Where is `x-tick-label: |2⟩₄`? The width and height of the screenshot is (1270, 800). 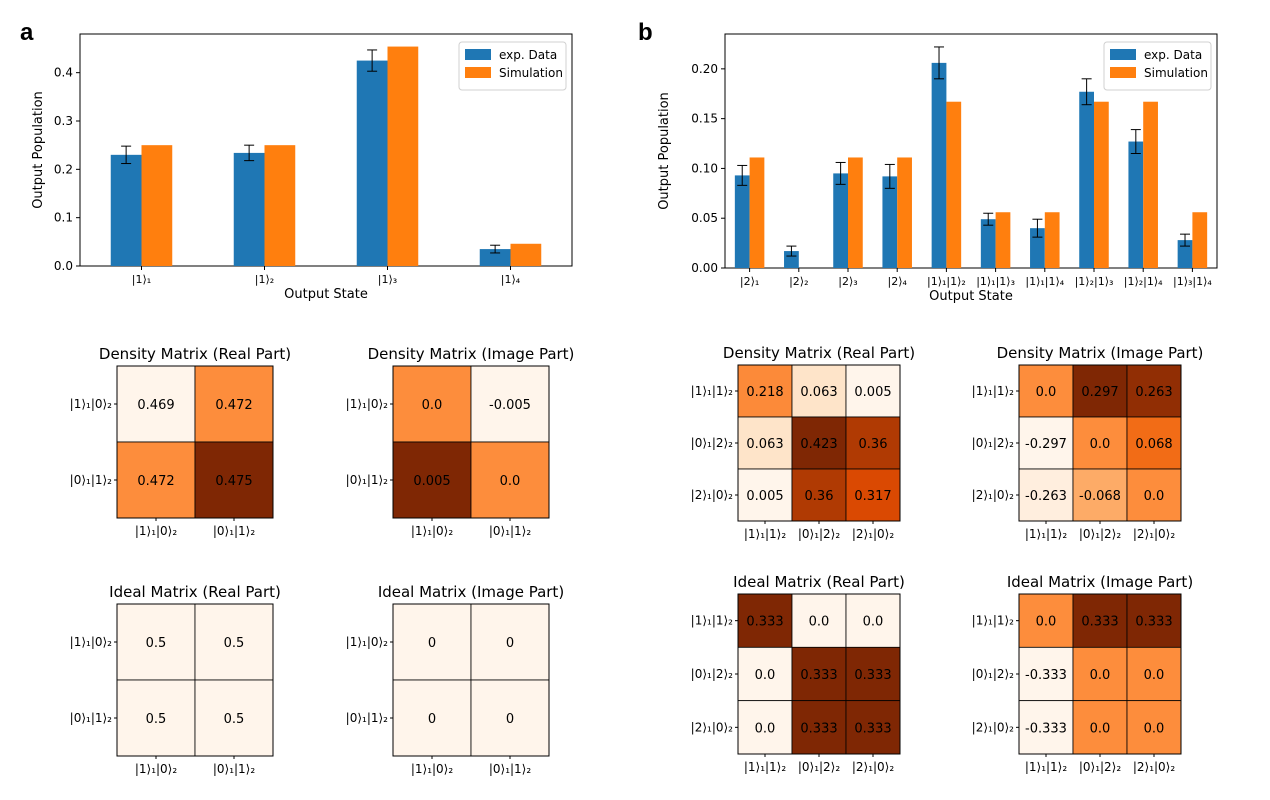 x-tick-label: |2⟩₄ is located at coordinates (897, 281).